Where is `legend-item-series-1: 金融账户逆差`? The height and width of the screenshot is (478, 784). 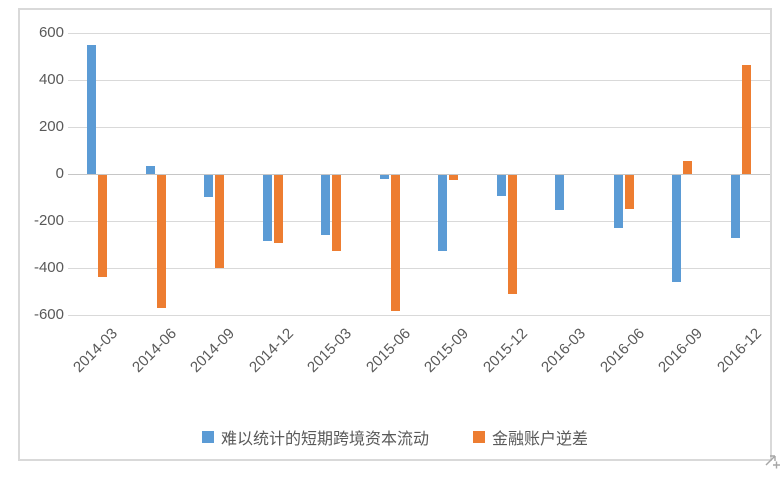 legend-item-series-1: 金融账户逆差 is located at coordinates (530, 437).